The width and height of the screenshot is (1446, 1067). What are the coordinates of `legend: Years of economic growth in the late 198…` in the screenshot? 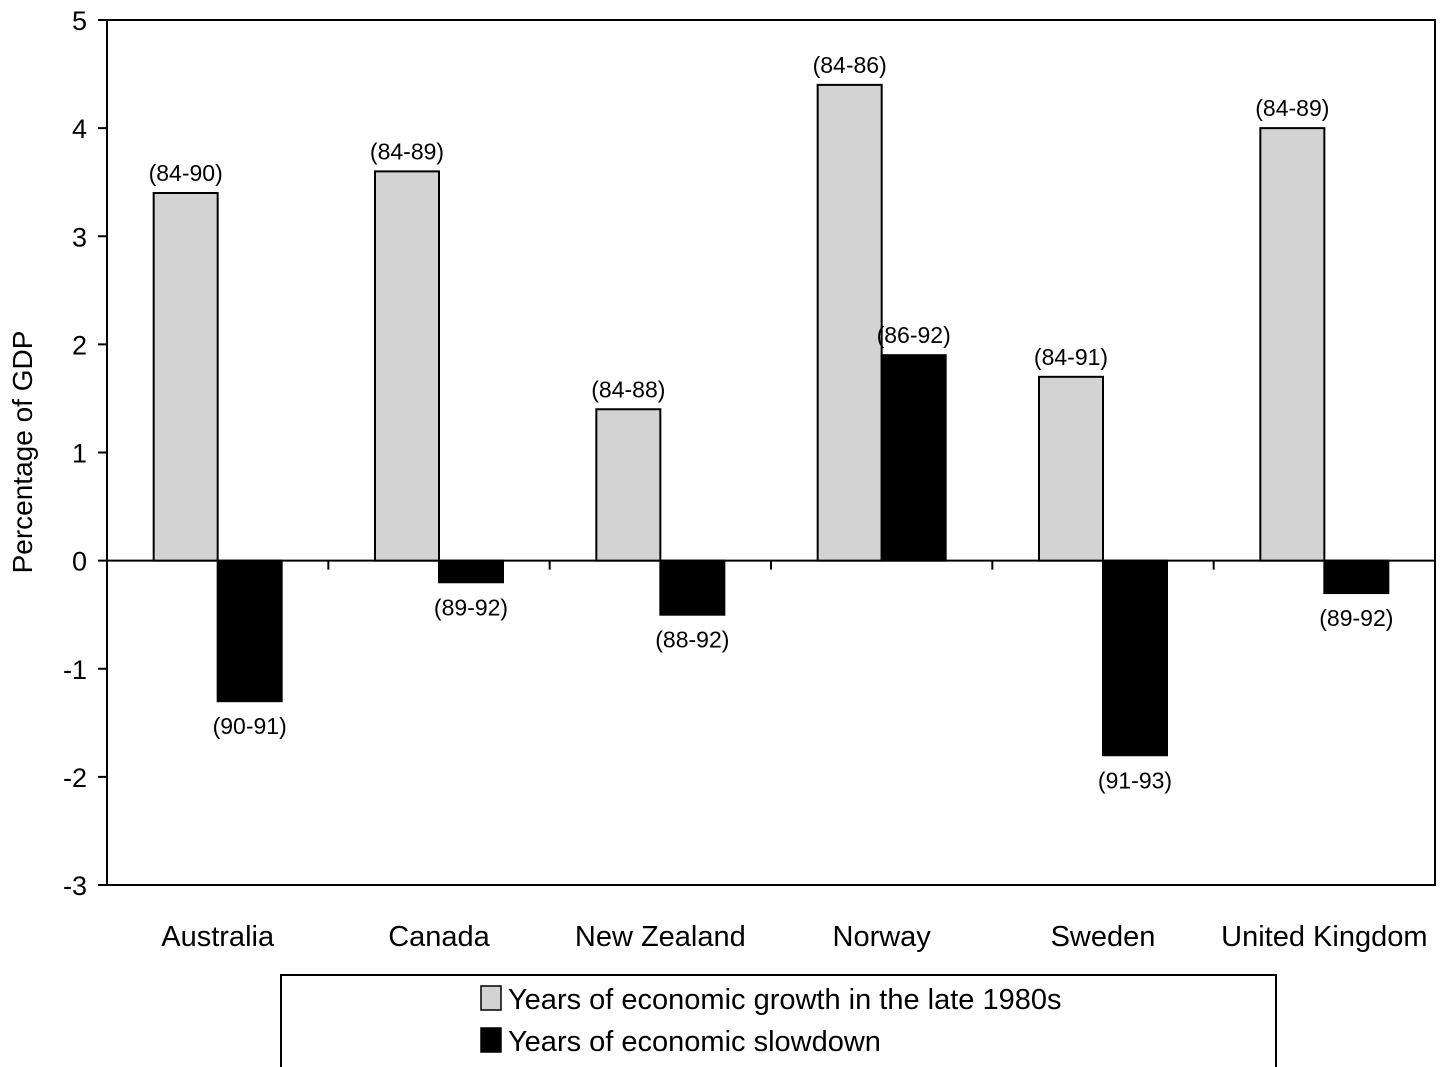 It's located at (778, 1020).